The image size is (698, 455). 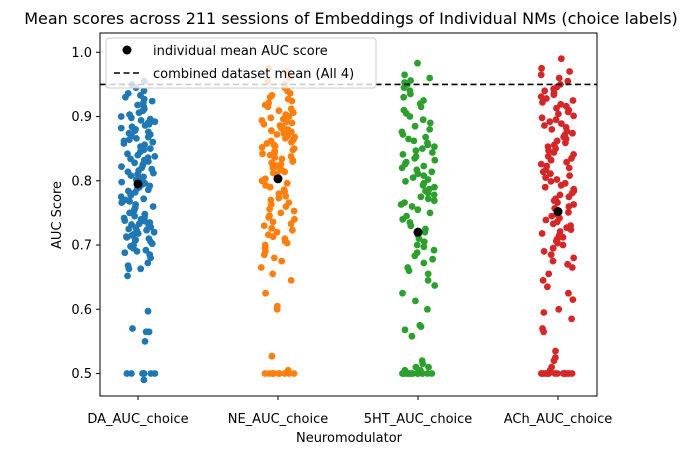 What do you see at coordinates (558, 212) in the screenshot?
I see `mean-marker` at bounding box center [558, 212].